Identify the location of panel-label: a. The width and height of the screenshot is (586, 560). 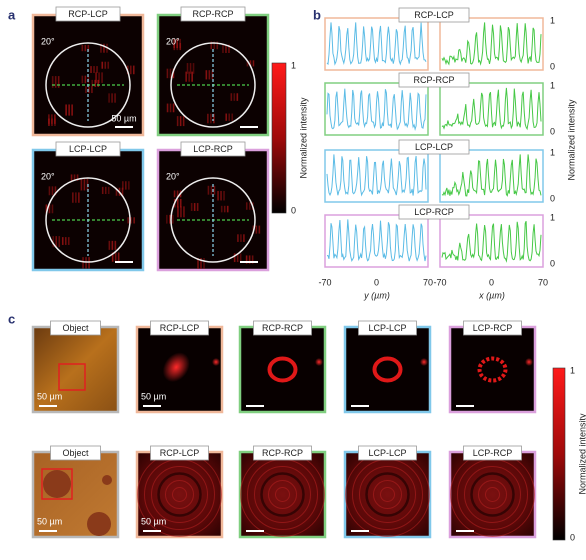
(12, 14).